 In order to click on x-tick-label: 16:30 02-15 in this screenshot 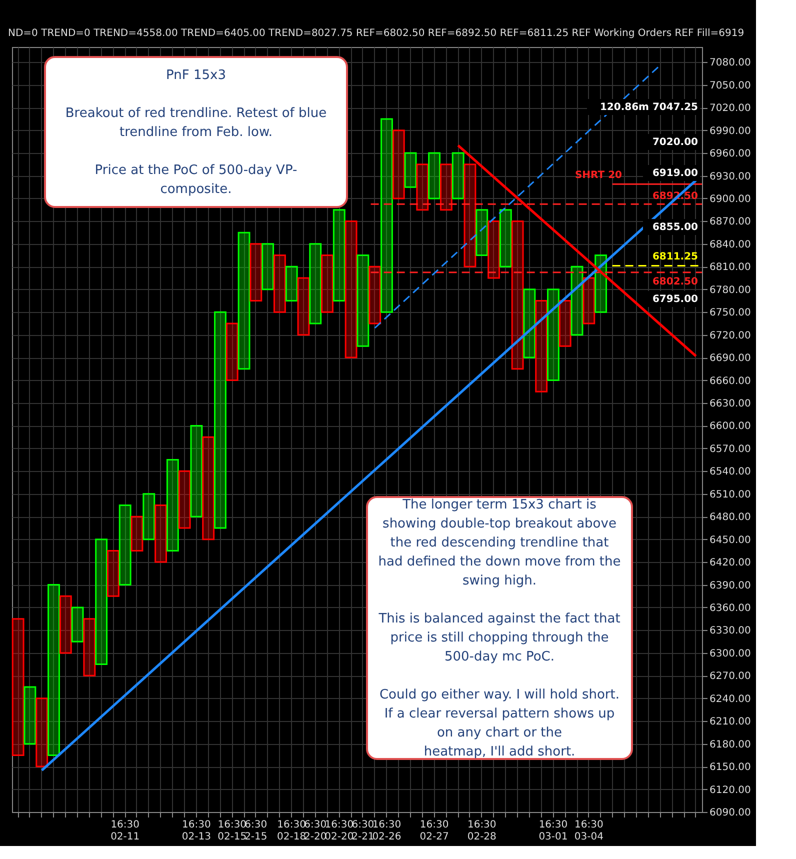, I will do `click(232, 831)`.